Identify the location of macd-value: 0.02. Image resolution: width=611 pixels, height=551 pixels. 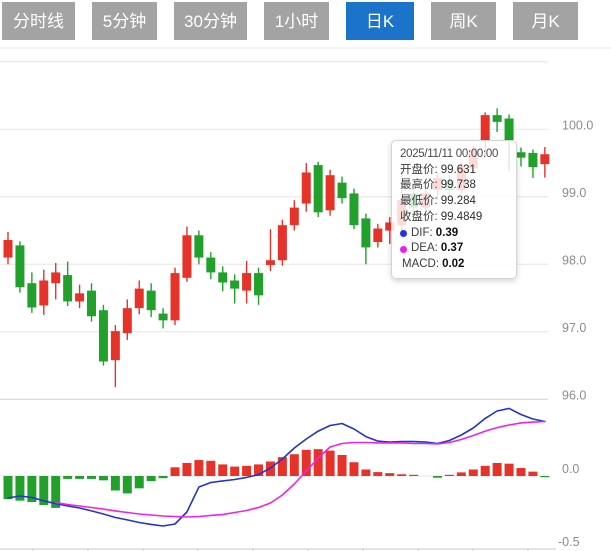
(453, 263).